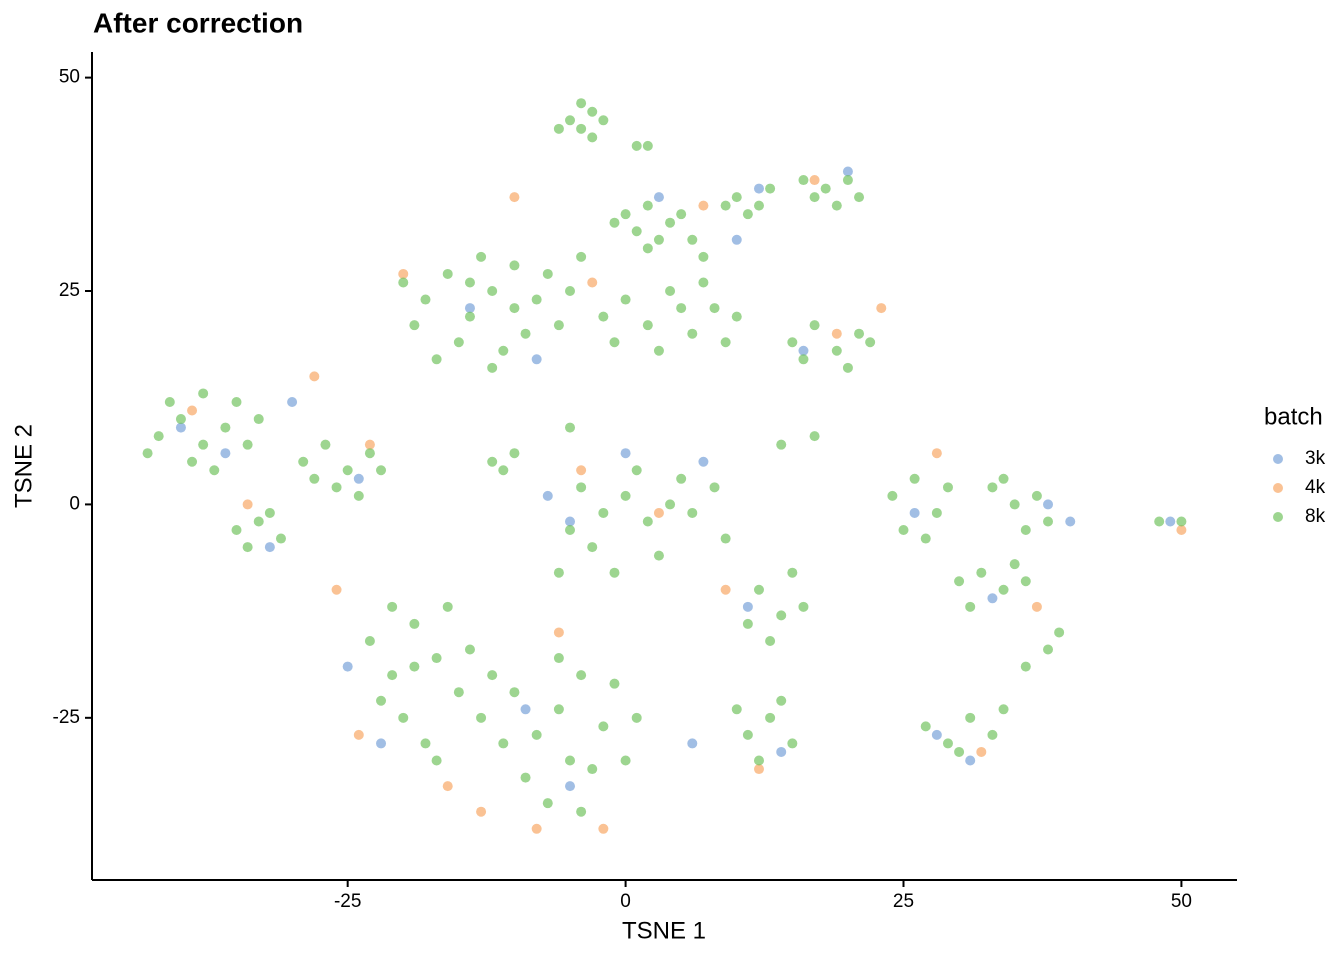 This screenshot has height=960, width=1344. Describe the element at coordinates (1181, 901) in the screenshot. I see `x-tick-label: 50` at that location.